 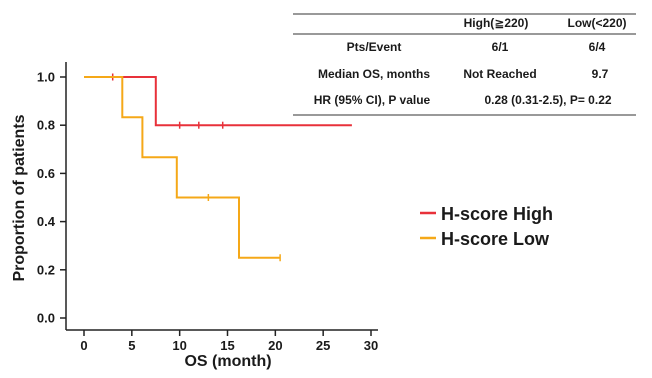 I want to click on y-tick-label: 0.6, so click(x=46, y=173).